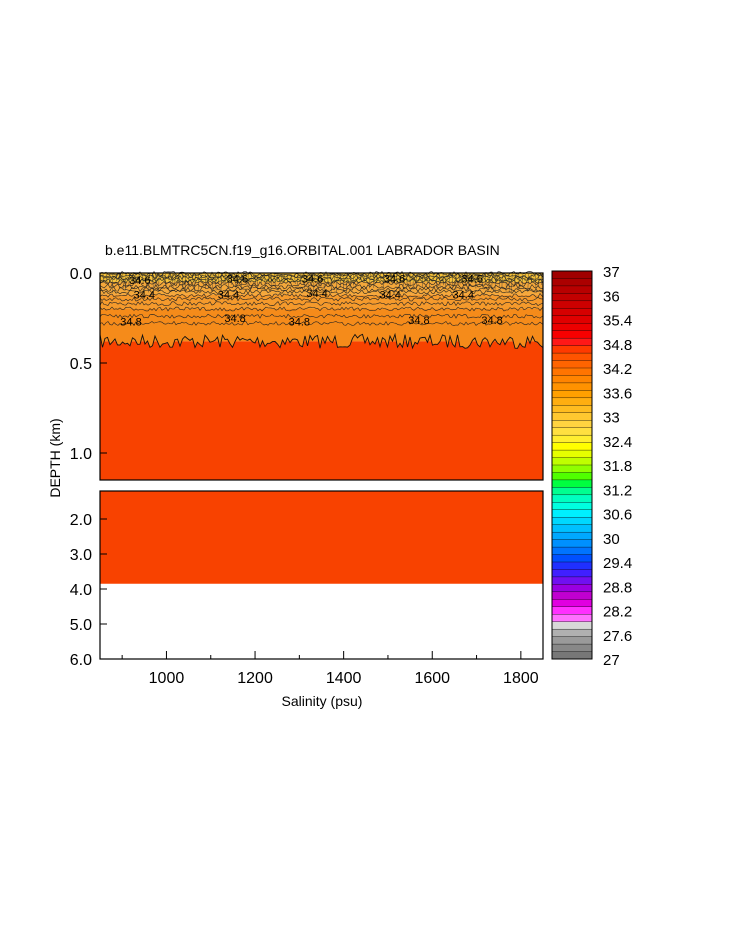  What do you see at coordinates (55, 457) in the screenshot?
I see `y-axis-label: DEPTH (km)` at bounding box center [55, 457].